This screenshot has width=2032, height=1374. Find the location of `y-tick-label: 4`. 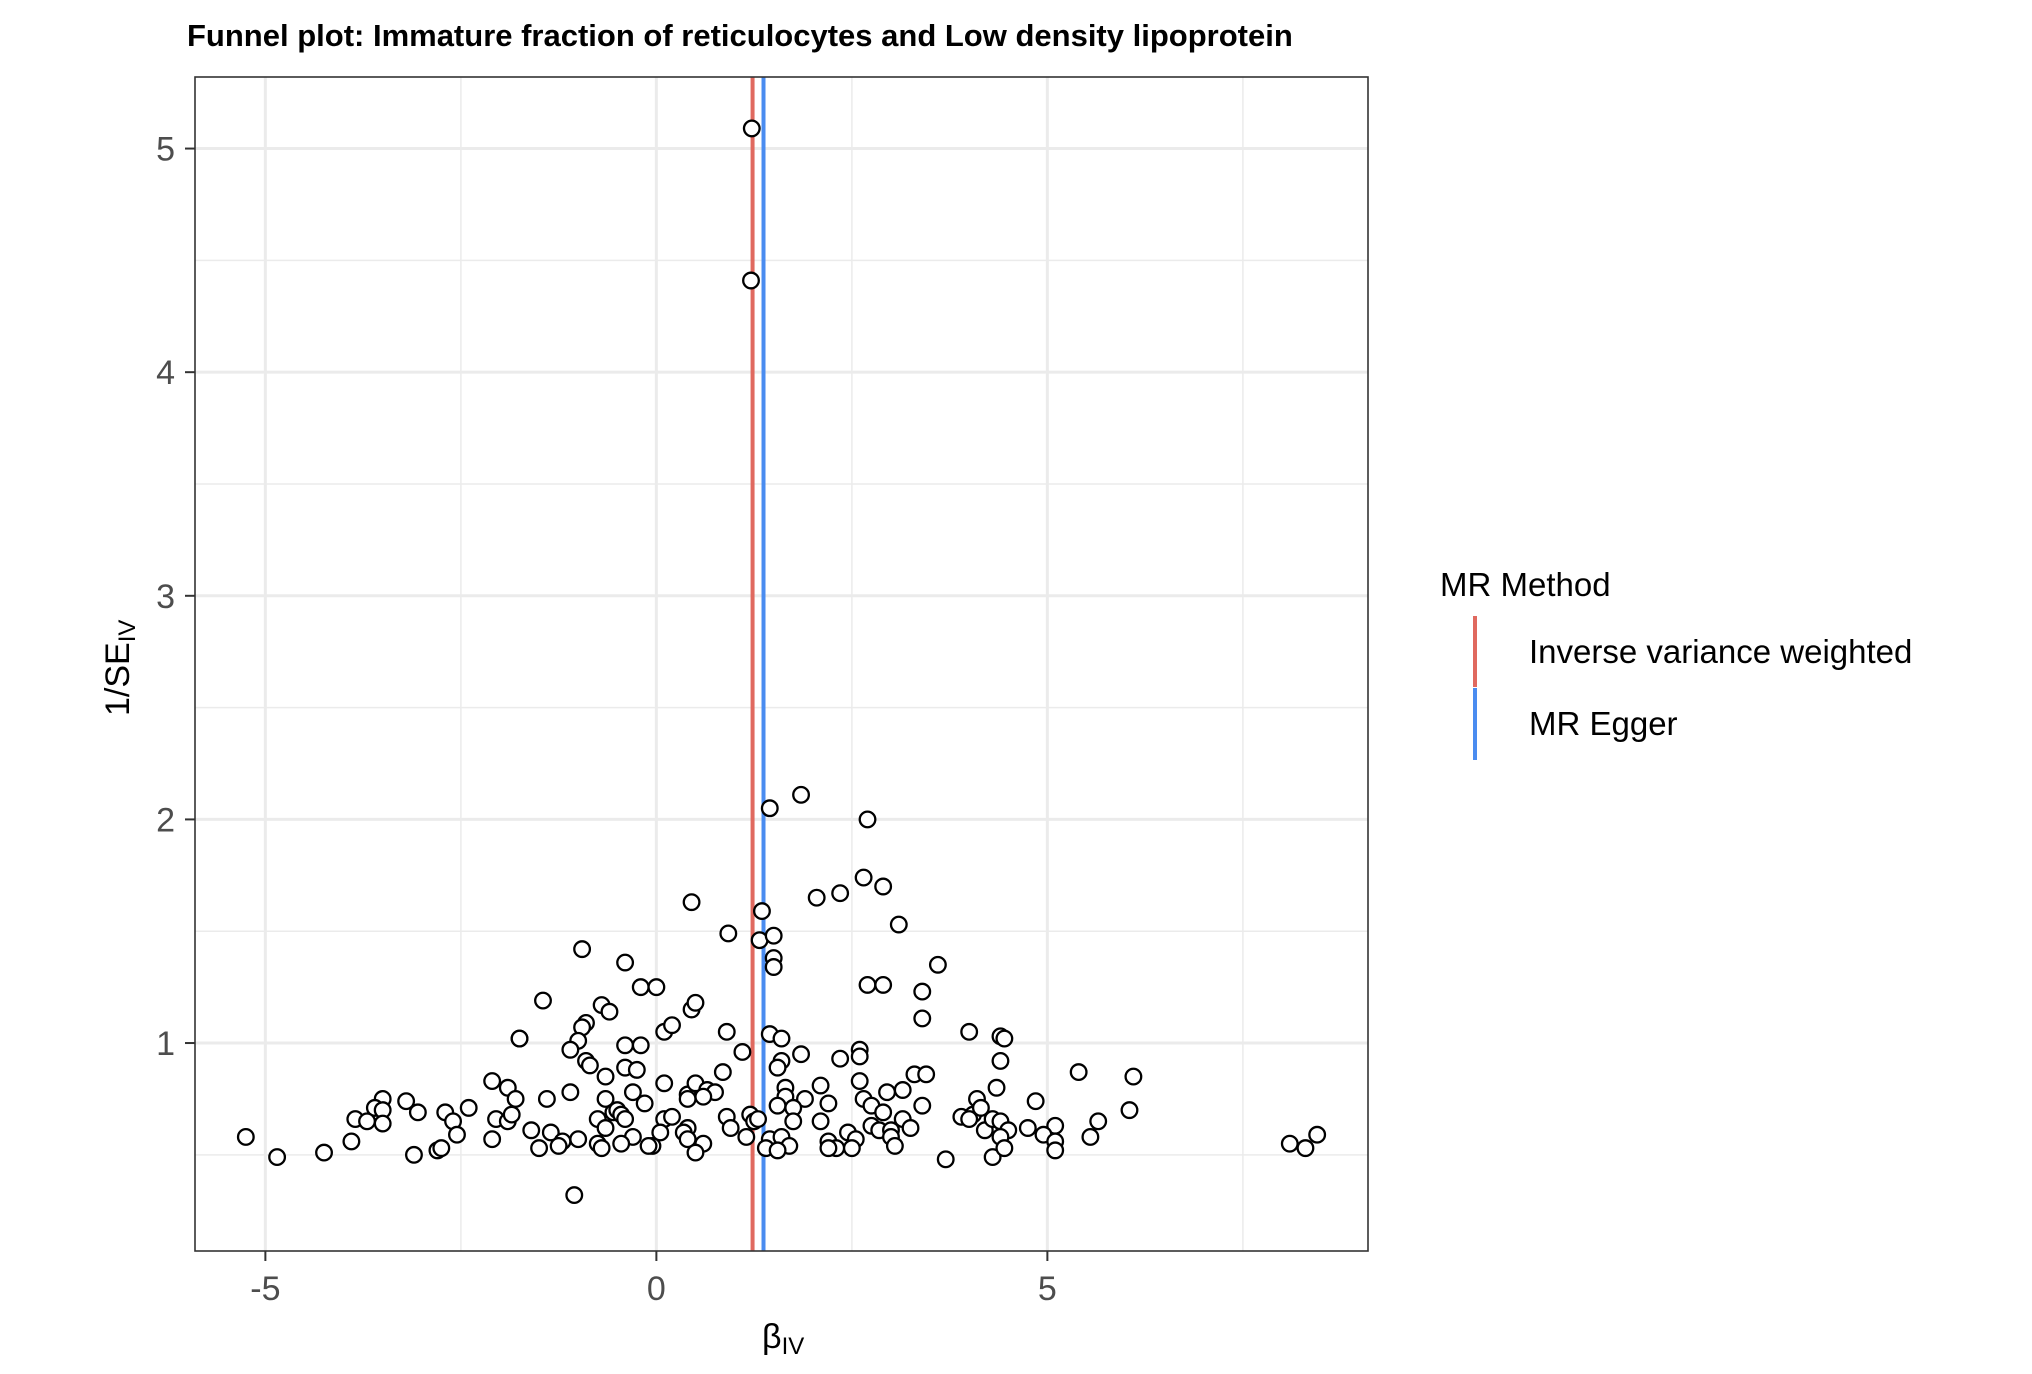

y-tick-label: 4 is located at coordinates (165, 373).